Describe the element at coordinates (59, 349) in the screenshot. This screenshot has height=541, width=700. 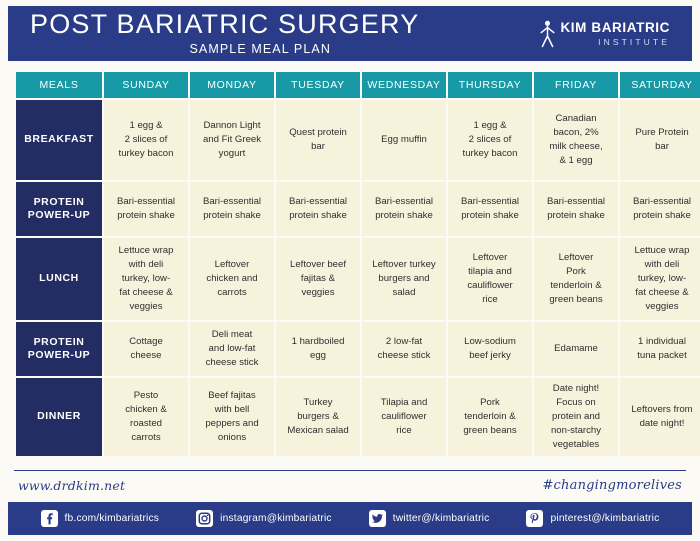
I see `row-header-protein-power-up-2: PROTEIN POWER-UP` at that location.